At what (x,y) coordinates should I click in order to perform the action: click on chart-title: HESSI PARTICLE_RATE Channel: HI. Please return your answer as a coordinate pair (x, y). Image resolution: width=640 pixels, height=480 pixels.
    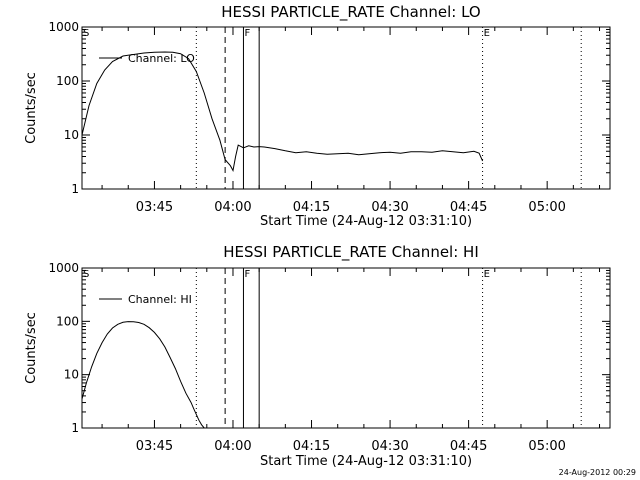
    Looking at the image, I should click on (351, 252).